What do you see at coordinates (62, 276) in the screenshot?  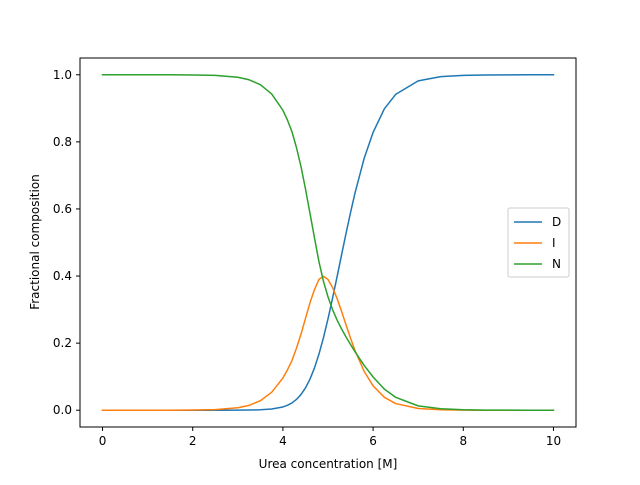 I see `y-tick-label: 0.4` at bounding box center [62, 276].